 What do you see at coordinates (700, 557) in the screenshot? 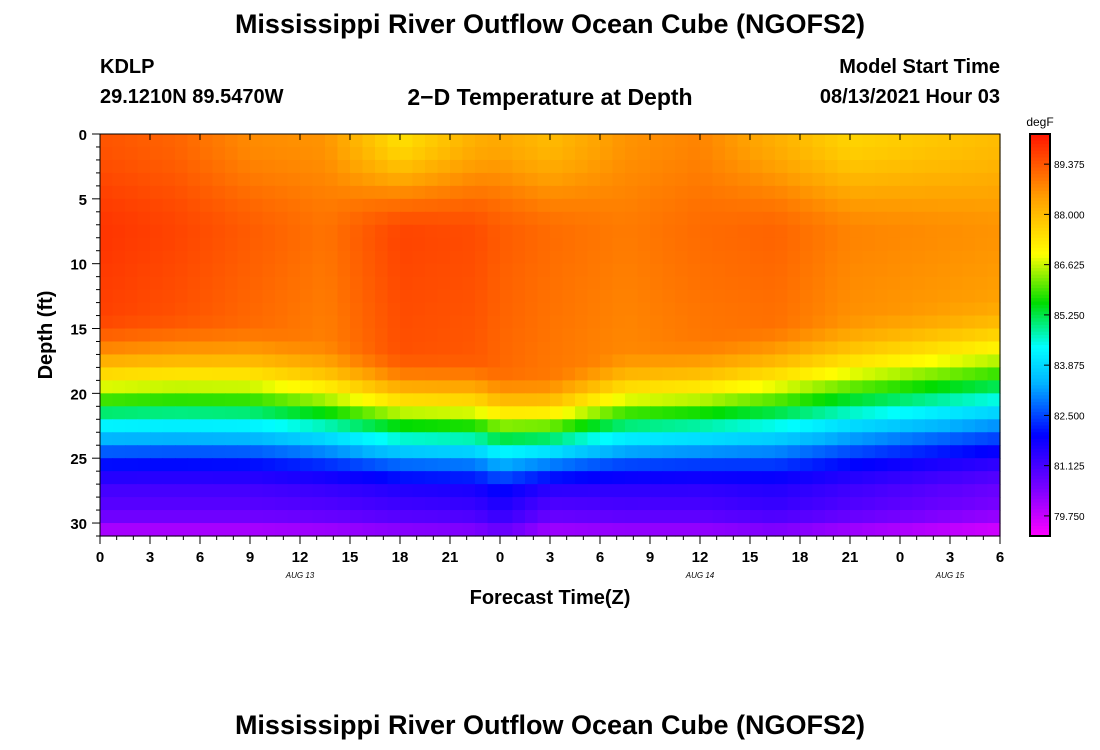
I see `x-tick-label: 12` at bounding box center [700, 557].